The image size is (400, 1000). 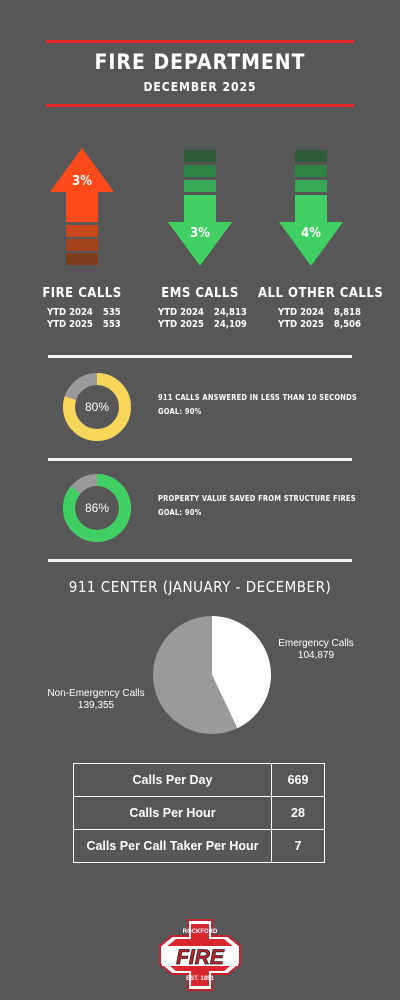 I want to click on property-saved-donut, so click(x=97, y=508).